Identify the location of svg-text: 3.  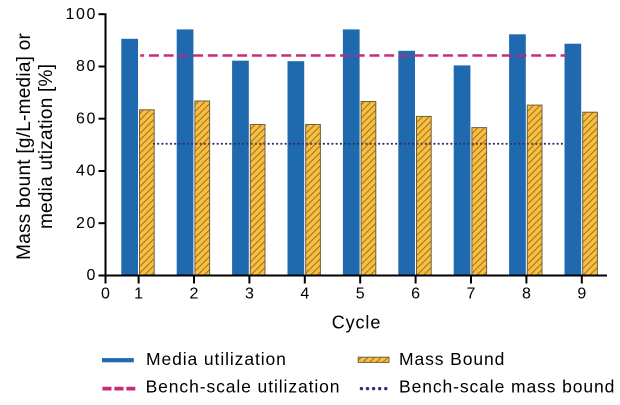
(250, 293).